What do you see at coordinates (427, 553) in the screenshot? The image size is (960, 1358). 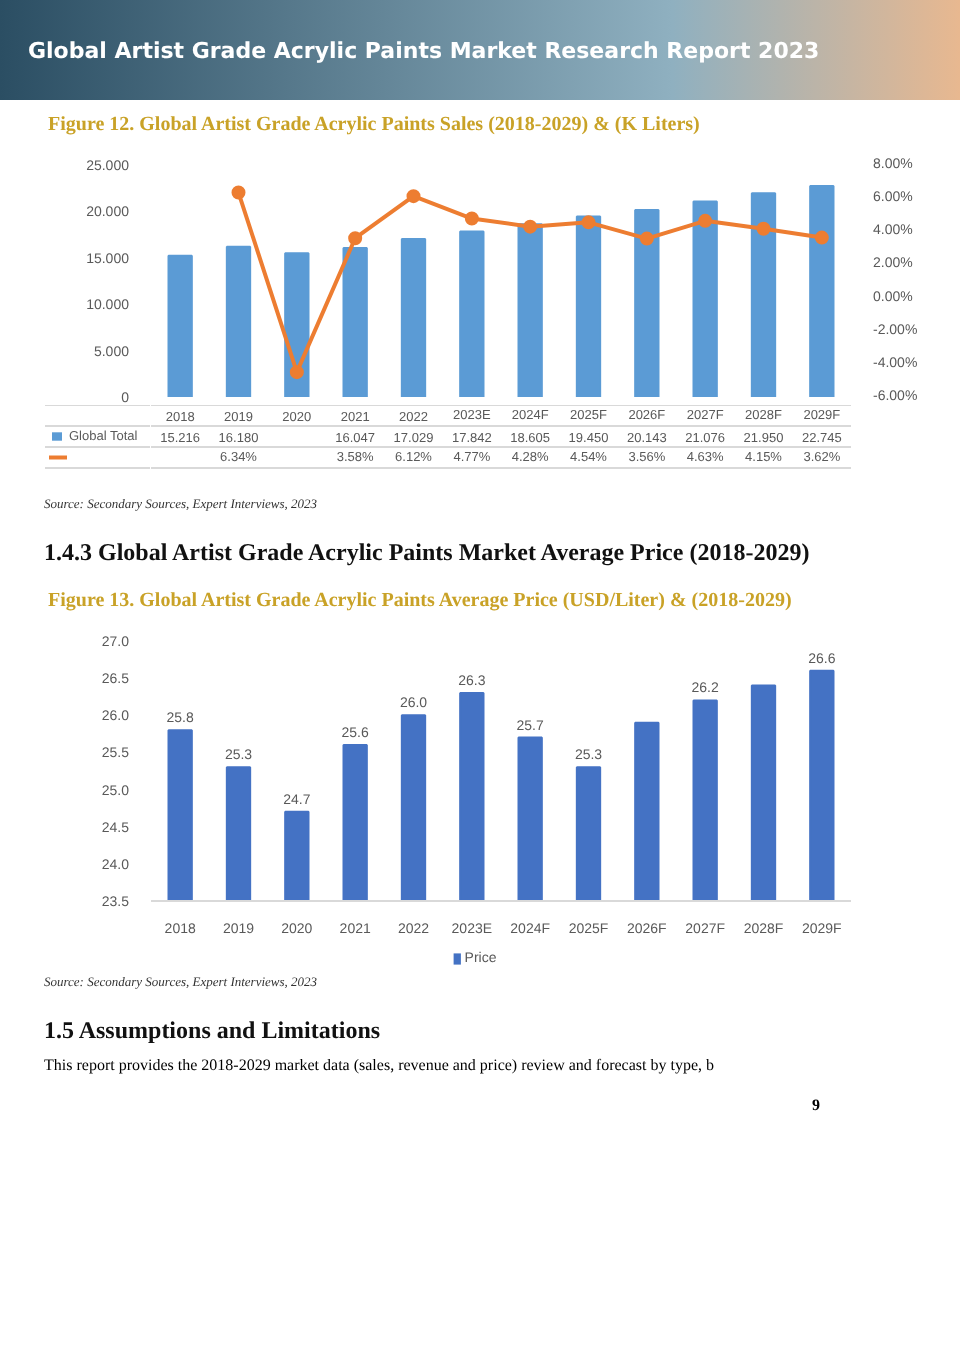 I see `text: 1.4.3 Global Artist Grade Acrylic Paints Market Average Price (2018-2029)` at bounding box center [427, 553].